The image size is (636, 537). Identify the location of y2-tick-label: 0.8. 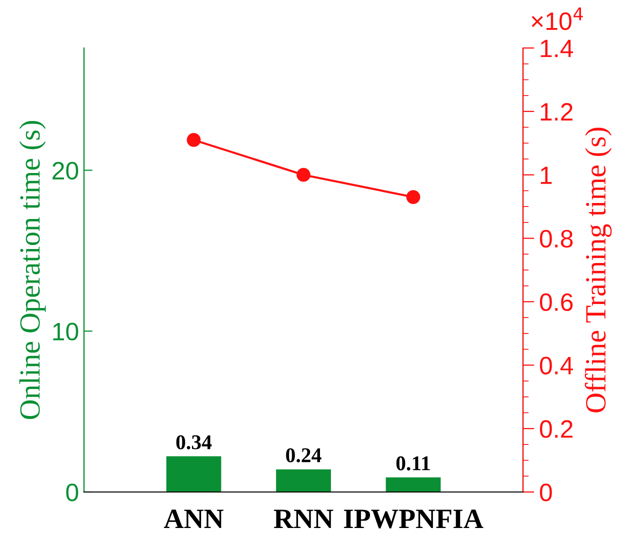
(556, 239).